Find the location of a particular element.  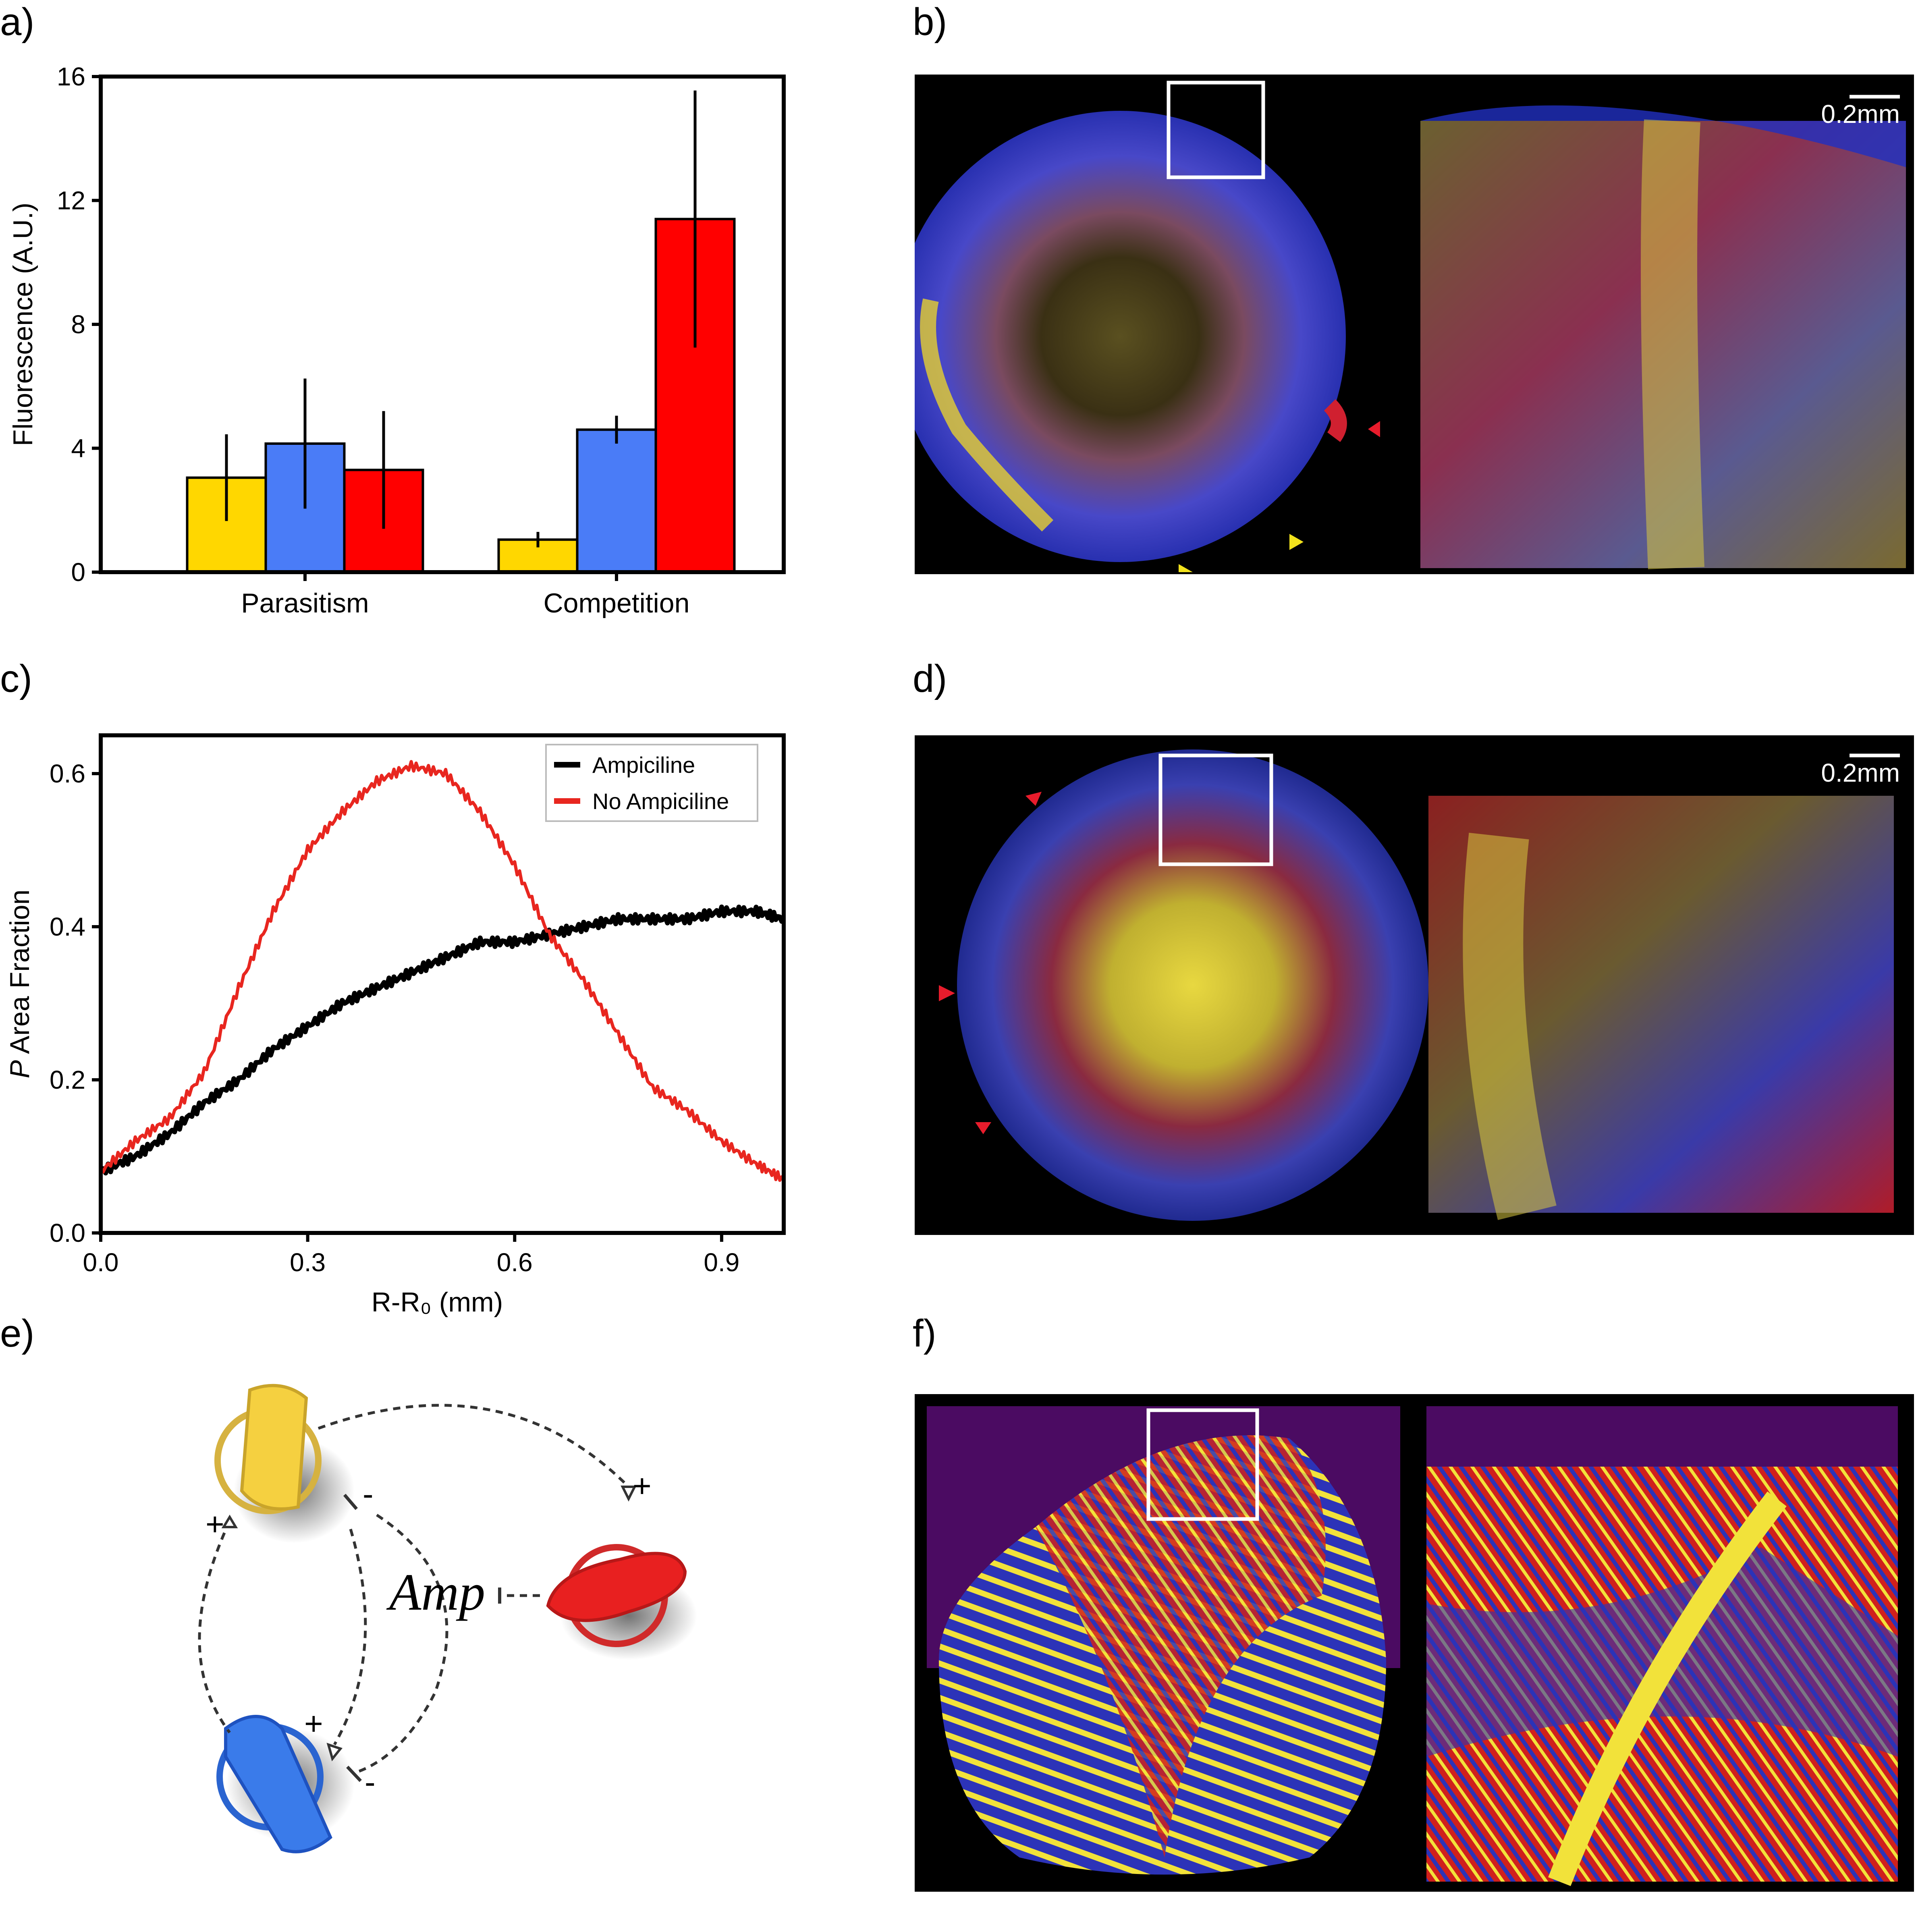

bar-chart-frame is located at coordinates (442, 324).